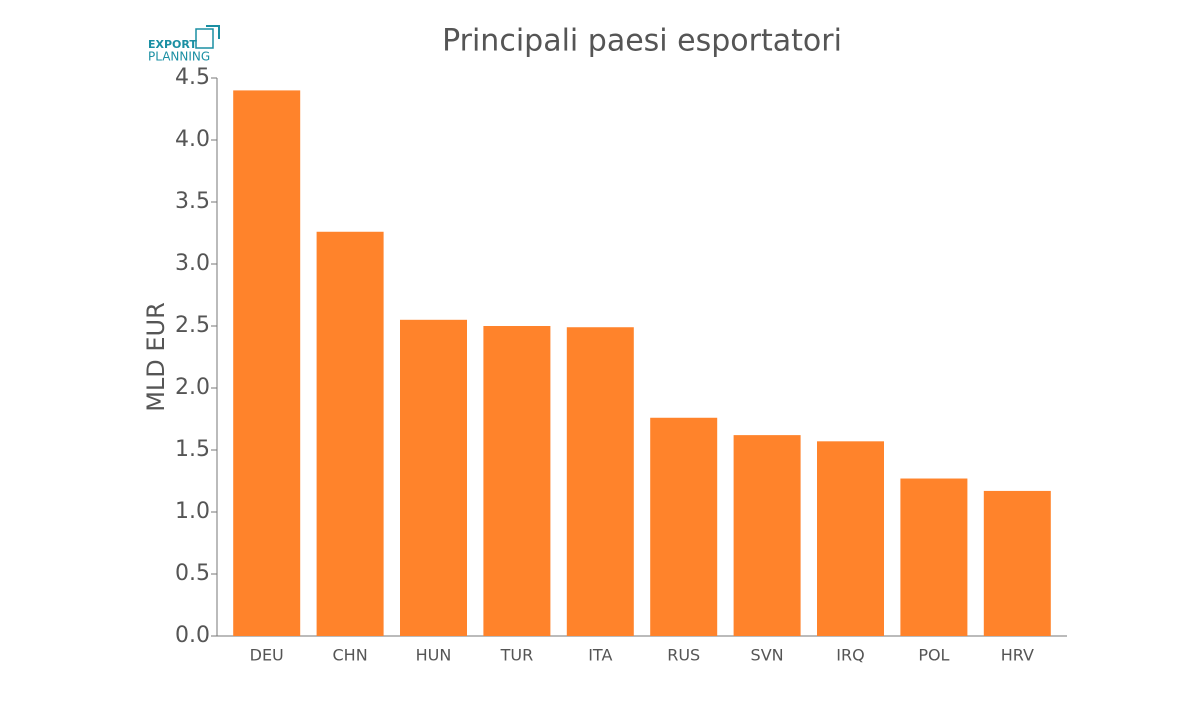 The height and width of the screenshot is (708, 1200). Describe the element at coordinates (179, 57) in the screenshot. I see `logo-line2: PLANNING` at that location.